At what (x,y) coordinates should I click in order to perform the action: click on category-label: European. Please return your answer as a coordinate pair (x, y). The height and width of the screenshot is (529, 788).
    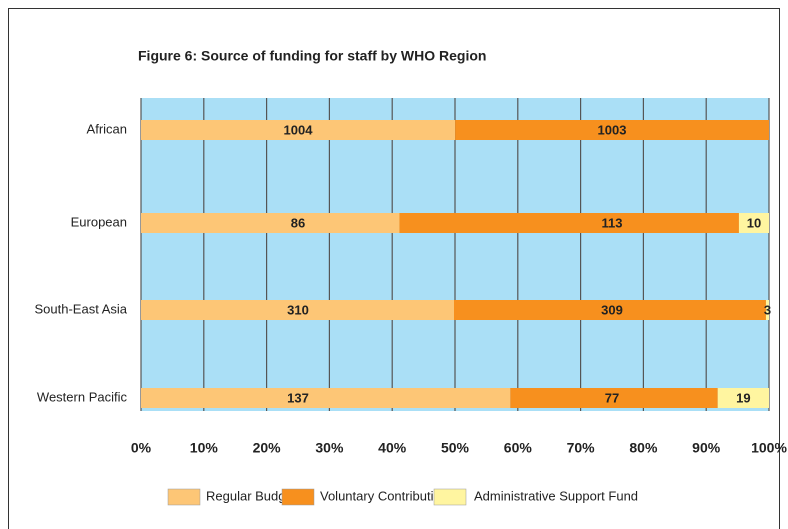
    Looking at the image, I should click on (99, 221).